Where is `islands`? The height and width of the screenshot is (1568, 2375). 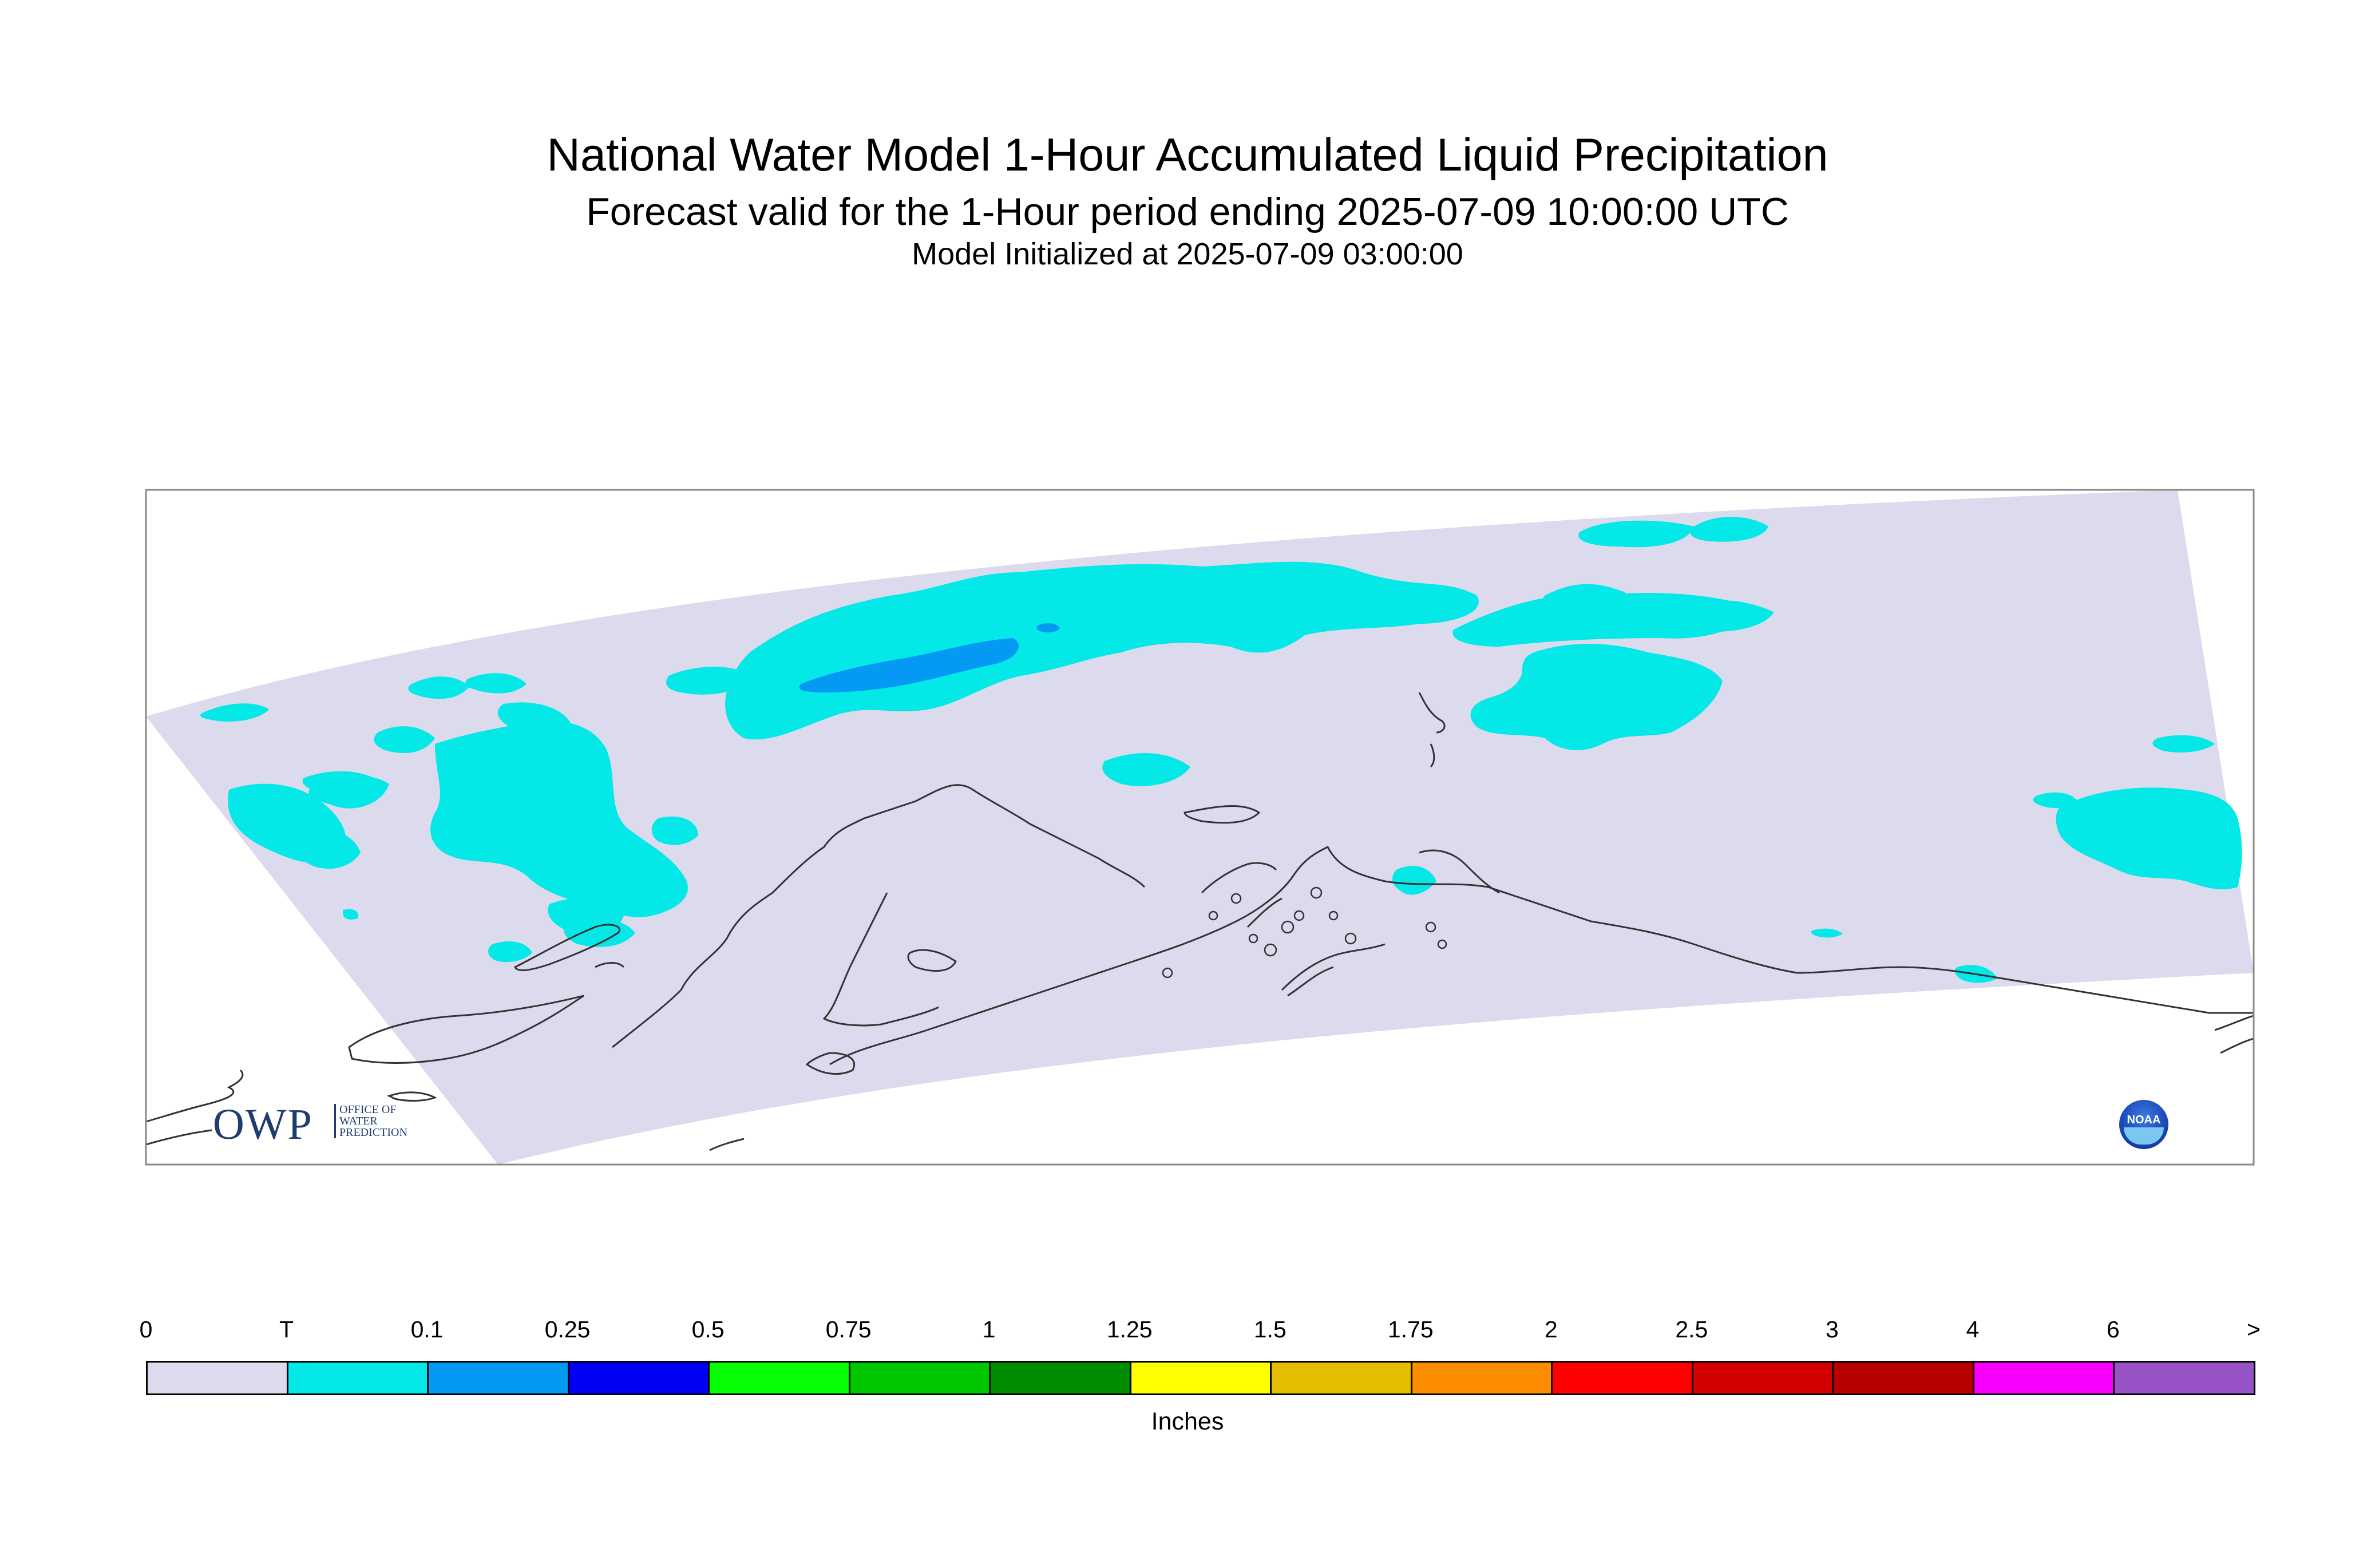 islands is located at coordinates (1304, 932).